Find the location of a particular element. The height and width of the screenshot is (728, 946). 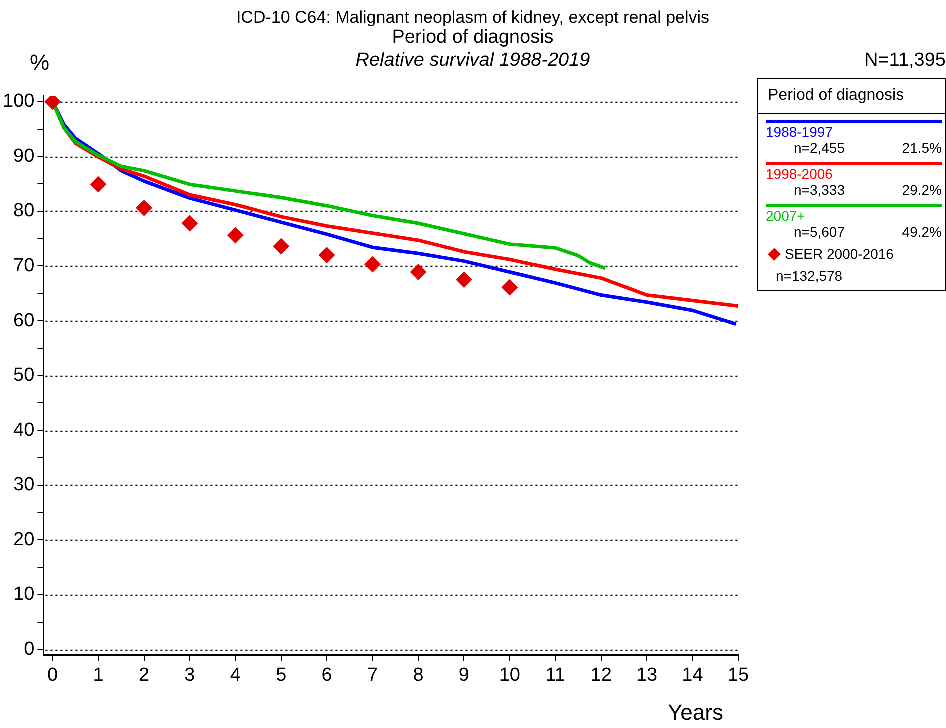

x-tick-label: 6 is located at coordinates (327, 675).